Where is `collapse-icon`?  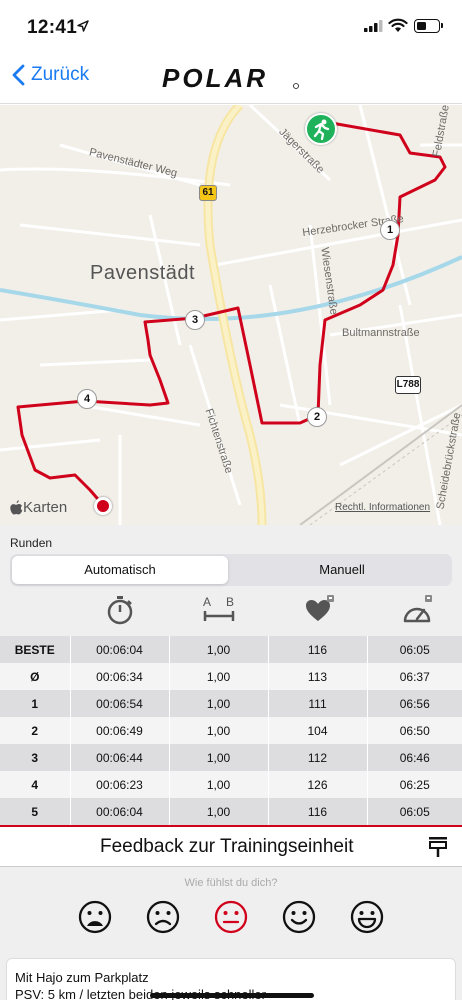
collapse-icon is located at coordinates (438, 847).